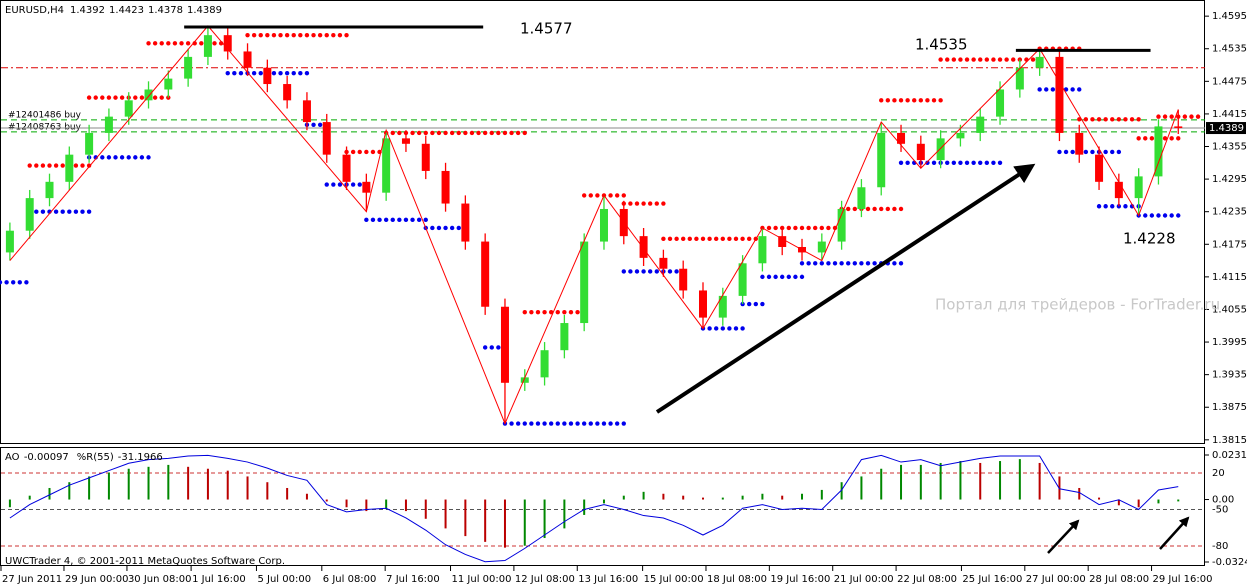 The width and height of the screenshot is (1247, 588). What do you see at coordinates (1229, 440) in the screenshot?
I see `y-tick-label: 1.3815` at bounding box center [1229, 440].